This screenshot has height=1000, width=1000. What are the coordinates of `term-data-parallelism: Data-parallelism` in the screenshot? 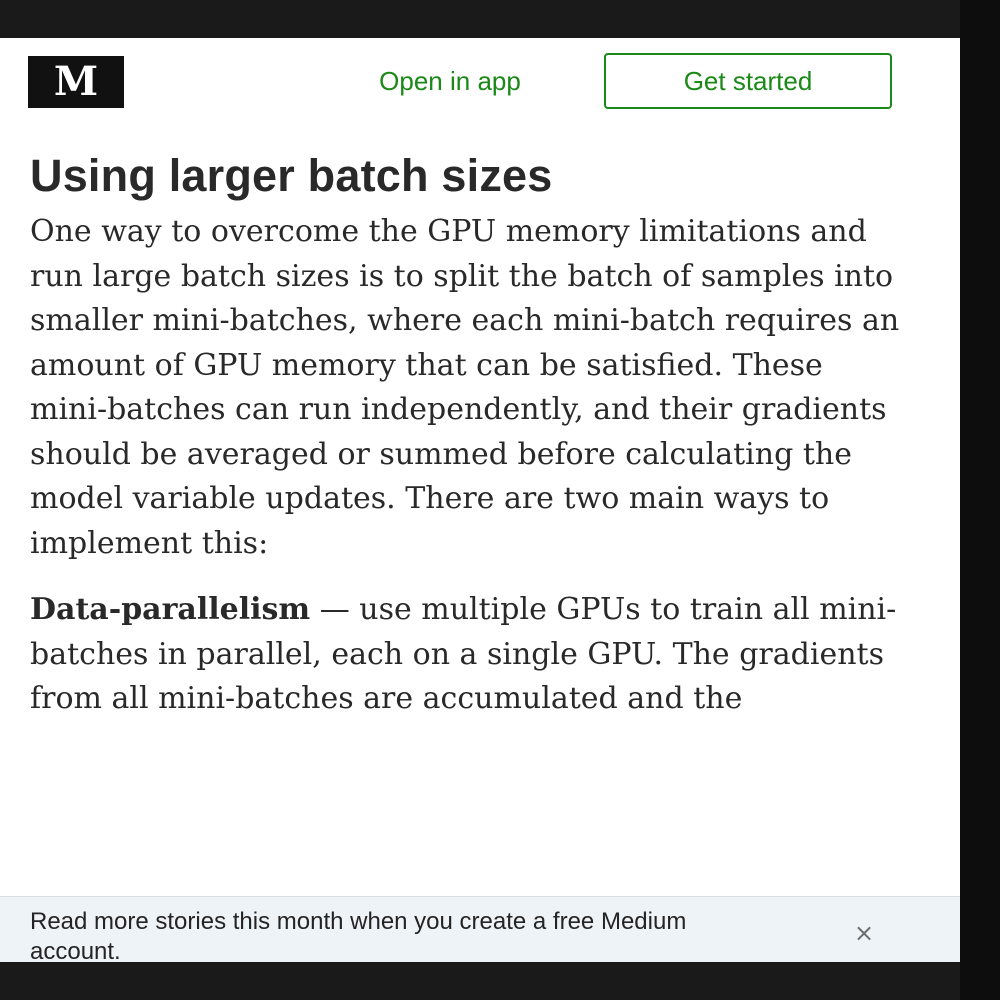 It's located at (170, 609).